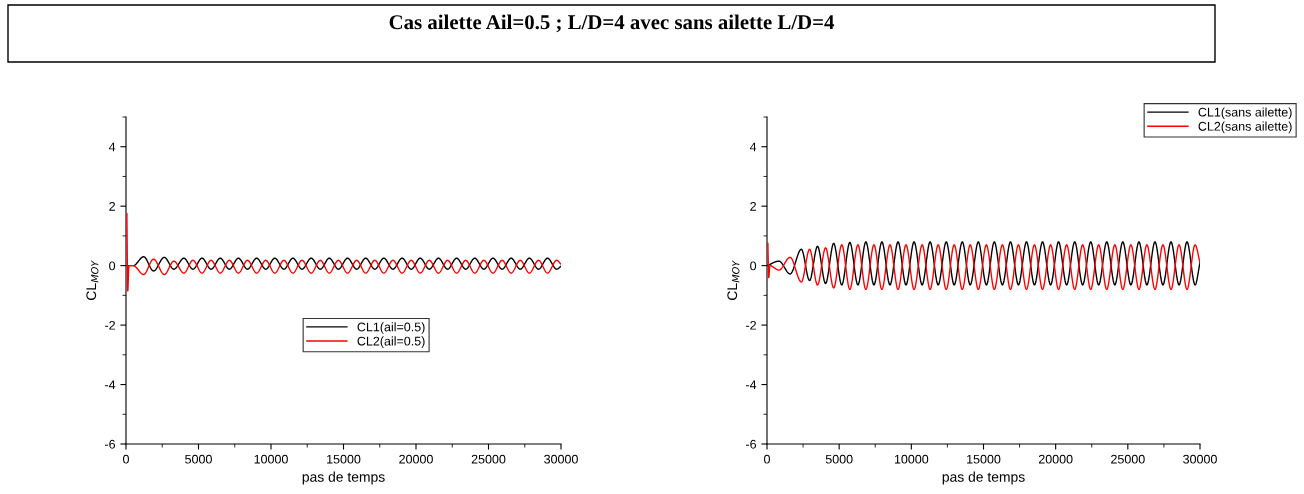 Image resolution: width=1304 pixels, height=494 pixels. I want to click on legend-label: CL1(ail=0.5), so click(391, 328).